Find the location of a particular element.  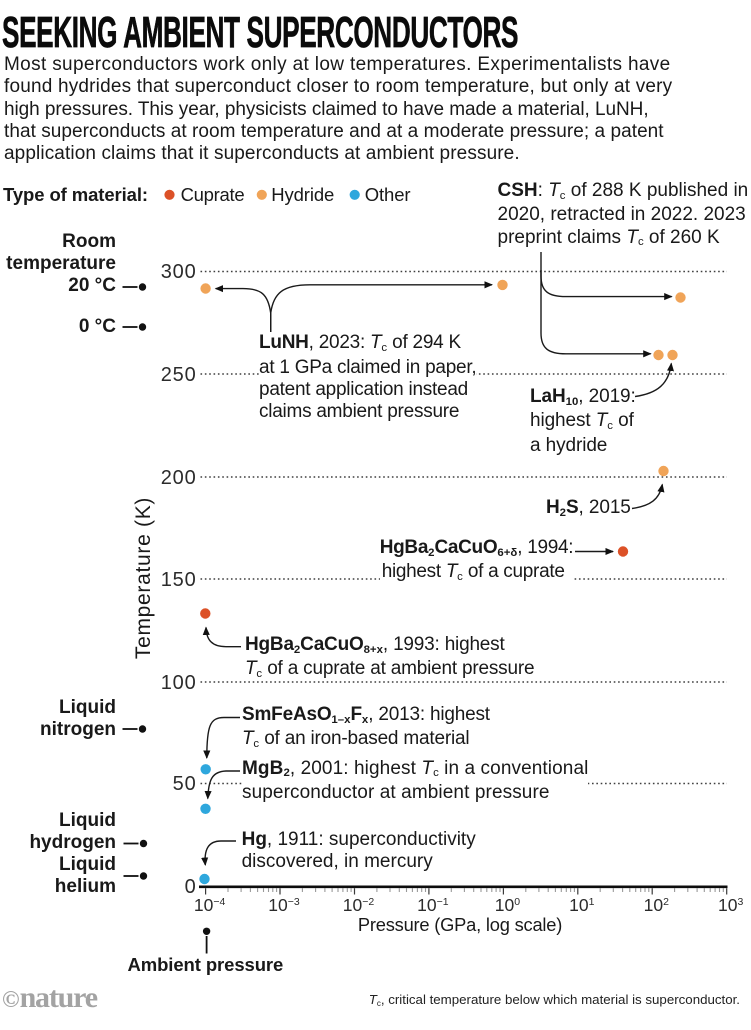

svg-text: Temperature (K) is located at coordinates (143, 578).